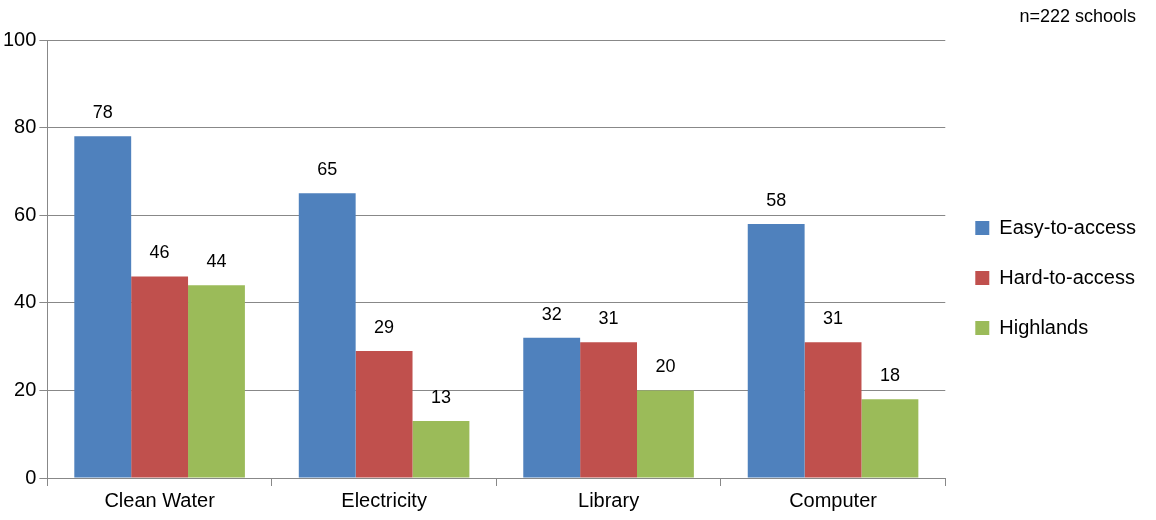 Image resolution: width=1156 pixels, height=520 pixels. What do you see at coordinates (609, 499) in the screenshot?
I see `x-tick-label: Library` at bounding box center [609, 499].